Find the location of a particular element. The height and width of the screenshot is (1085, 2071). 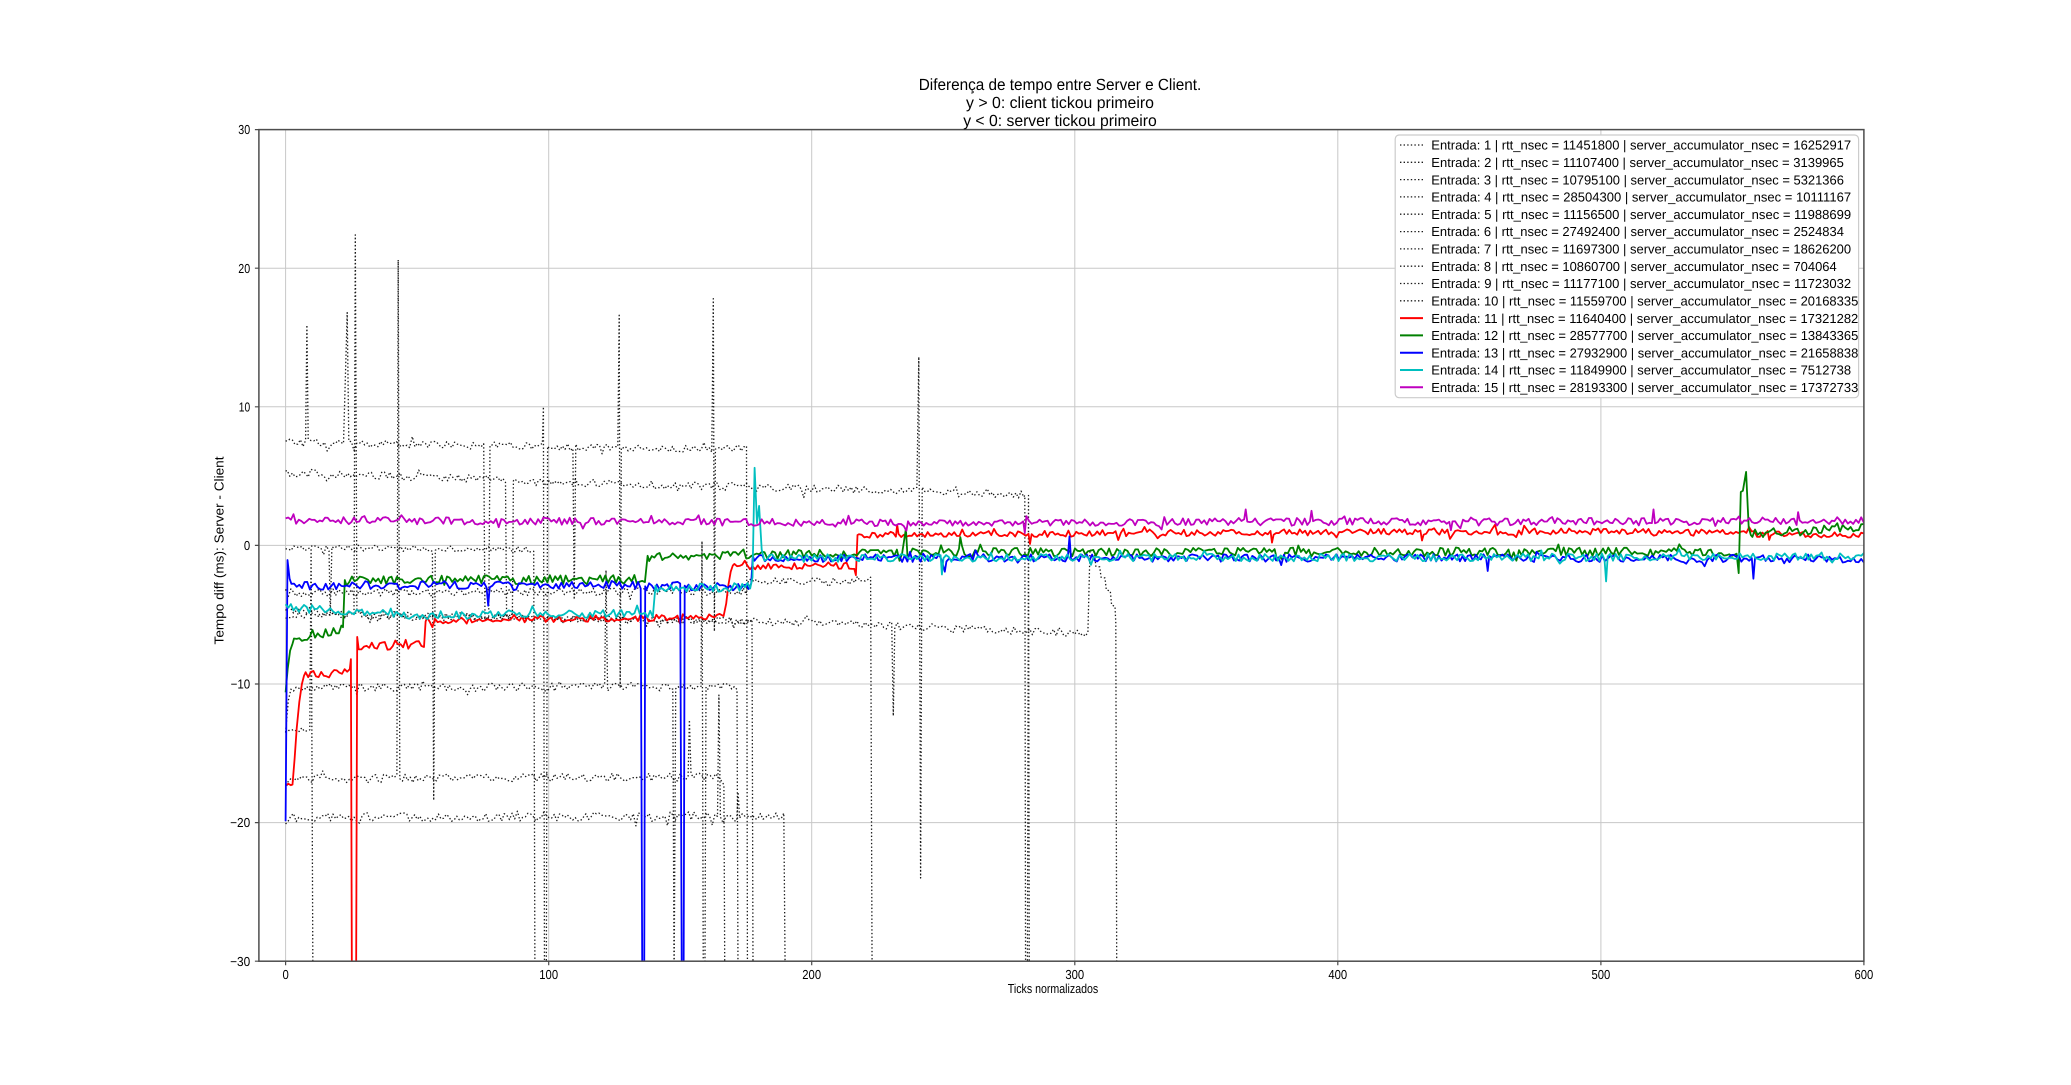

svg-text: −20 is located at coordinates (240, 822).